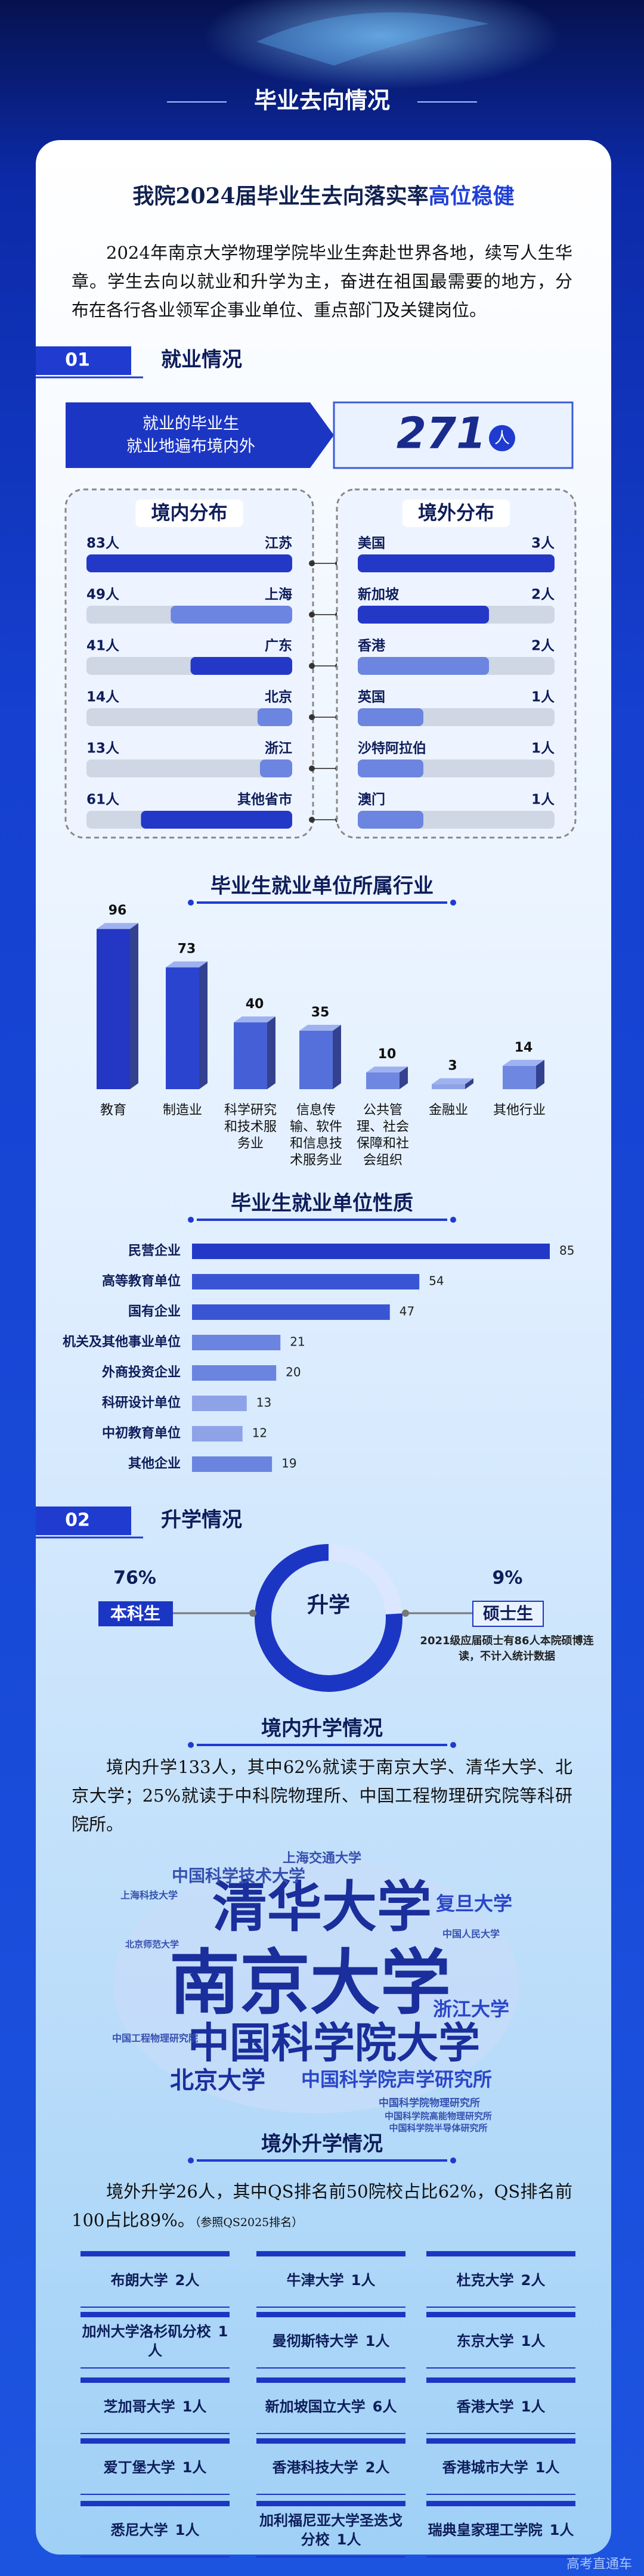 This screenshot has height=2576, width=644. Describe the element at coordinates (312, 717) in the screenshot. I see `connector-dot` at that location.